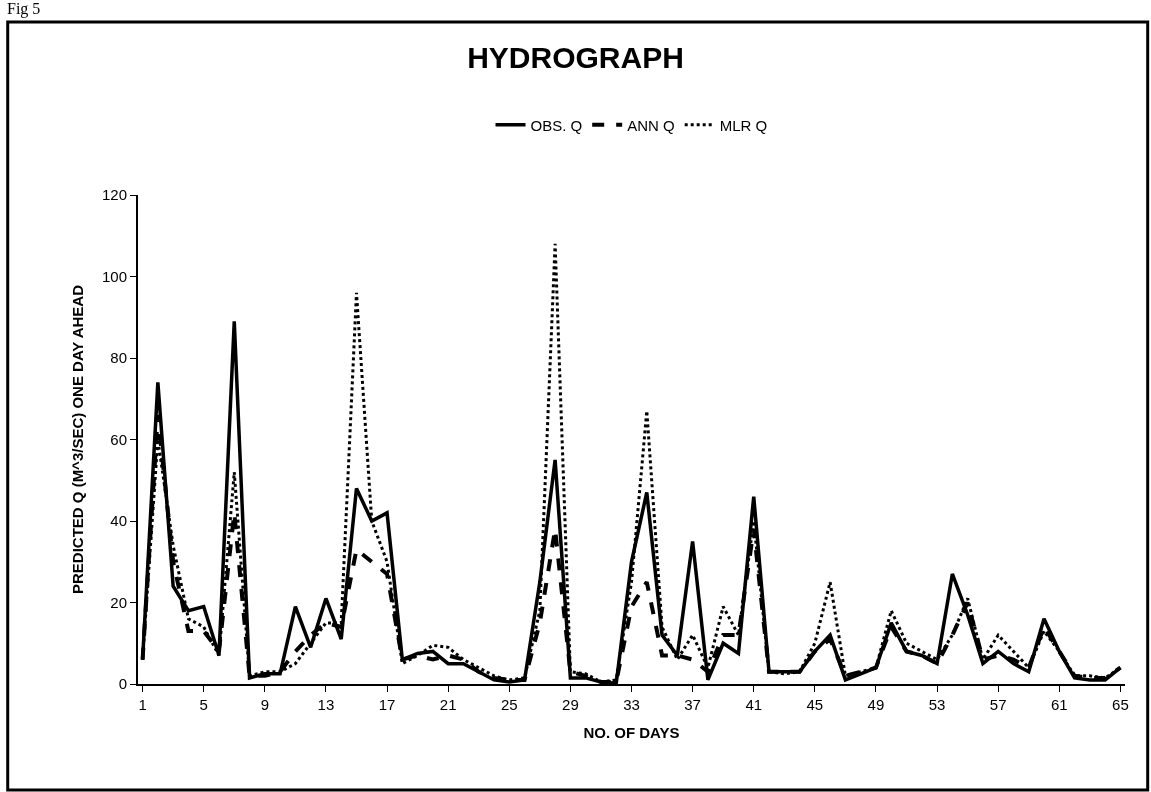  Describe the element at coordinates (631, 732) in the screenshot. I see `x-axis-title: NO. OF DAYS` at that location.